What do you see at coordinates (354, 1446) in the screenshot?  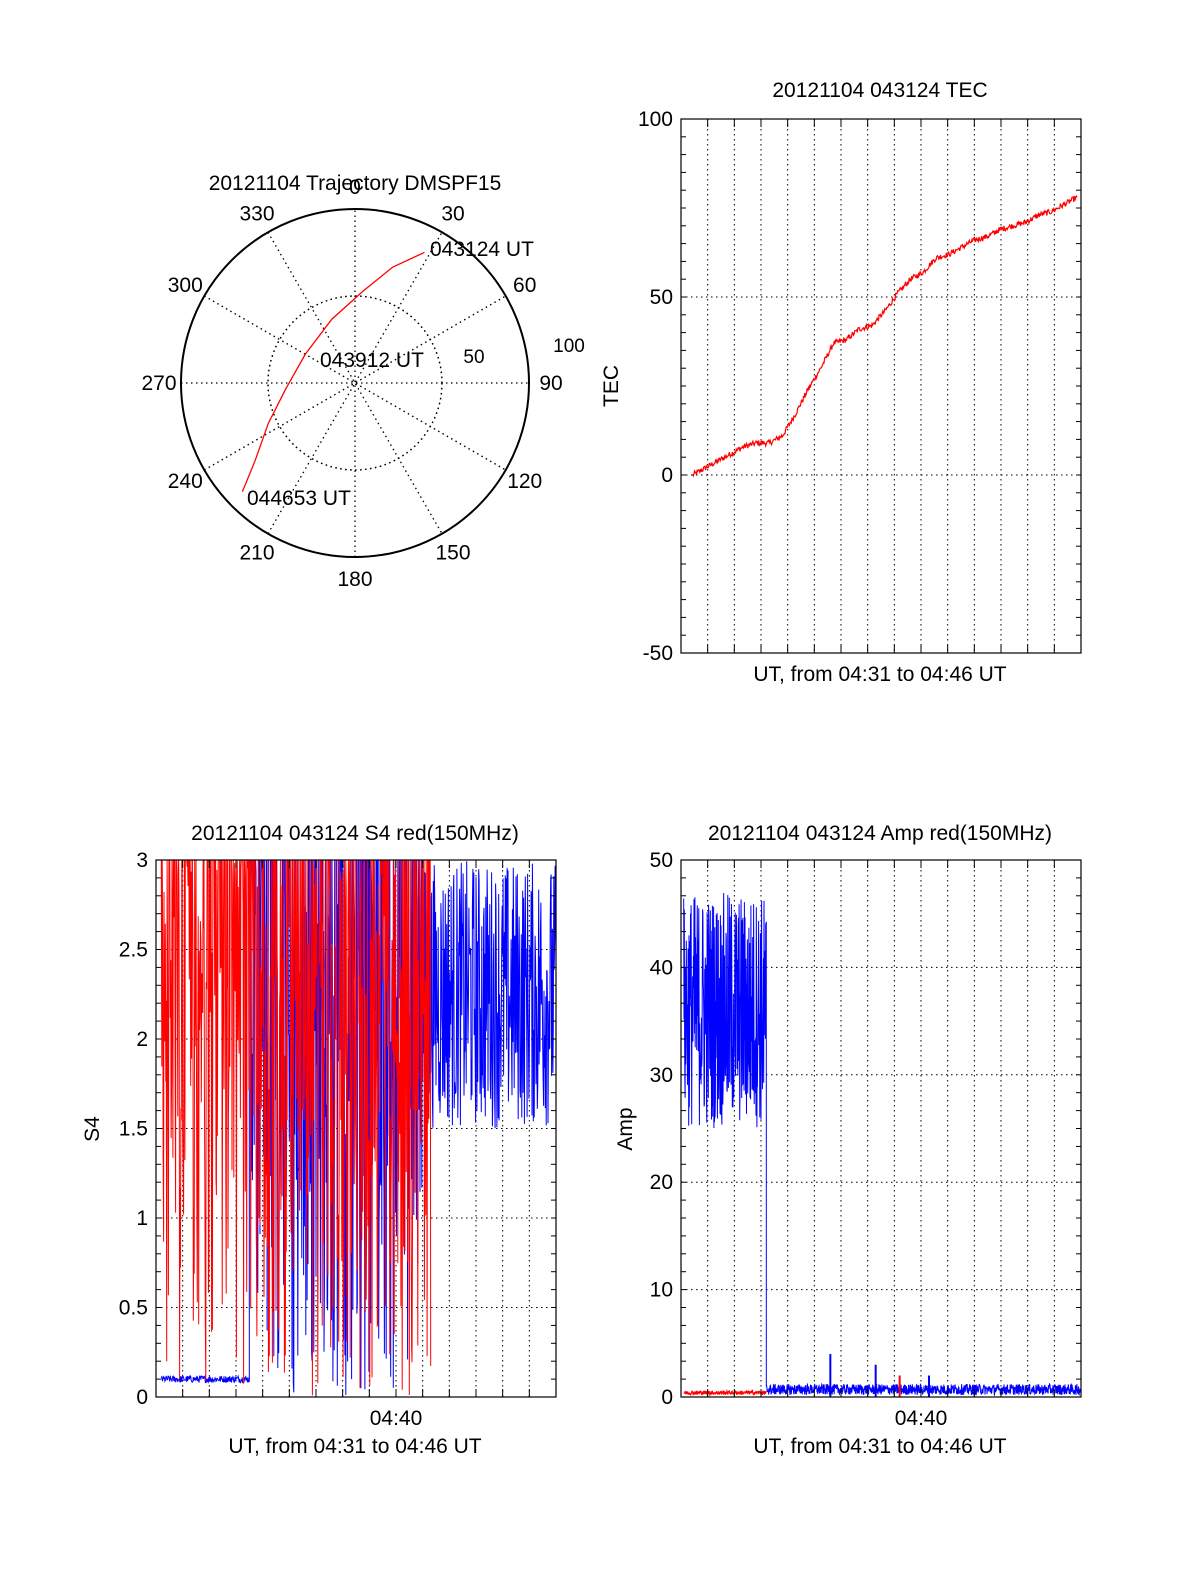 I see `s4-x-axis-label: UT, from 04:31 to 04:46 UT` at bounding box center [354, 1446].